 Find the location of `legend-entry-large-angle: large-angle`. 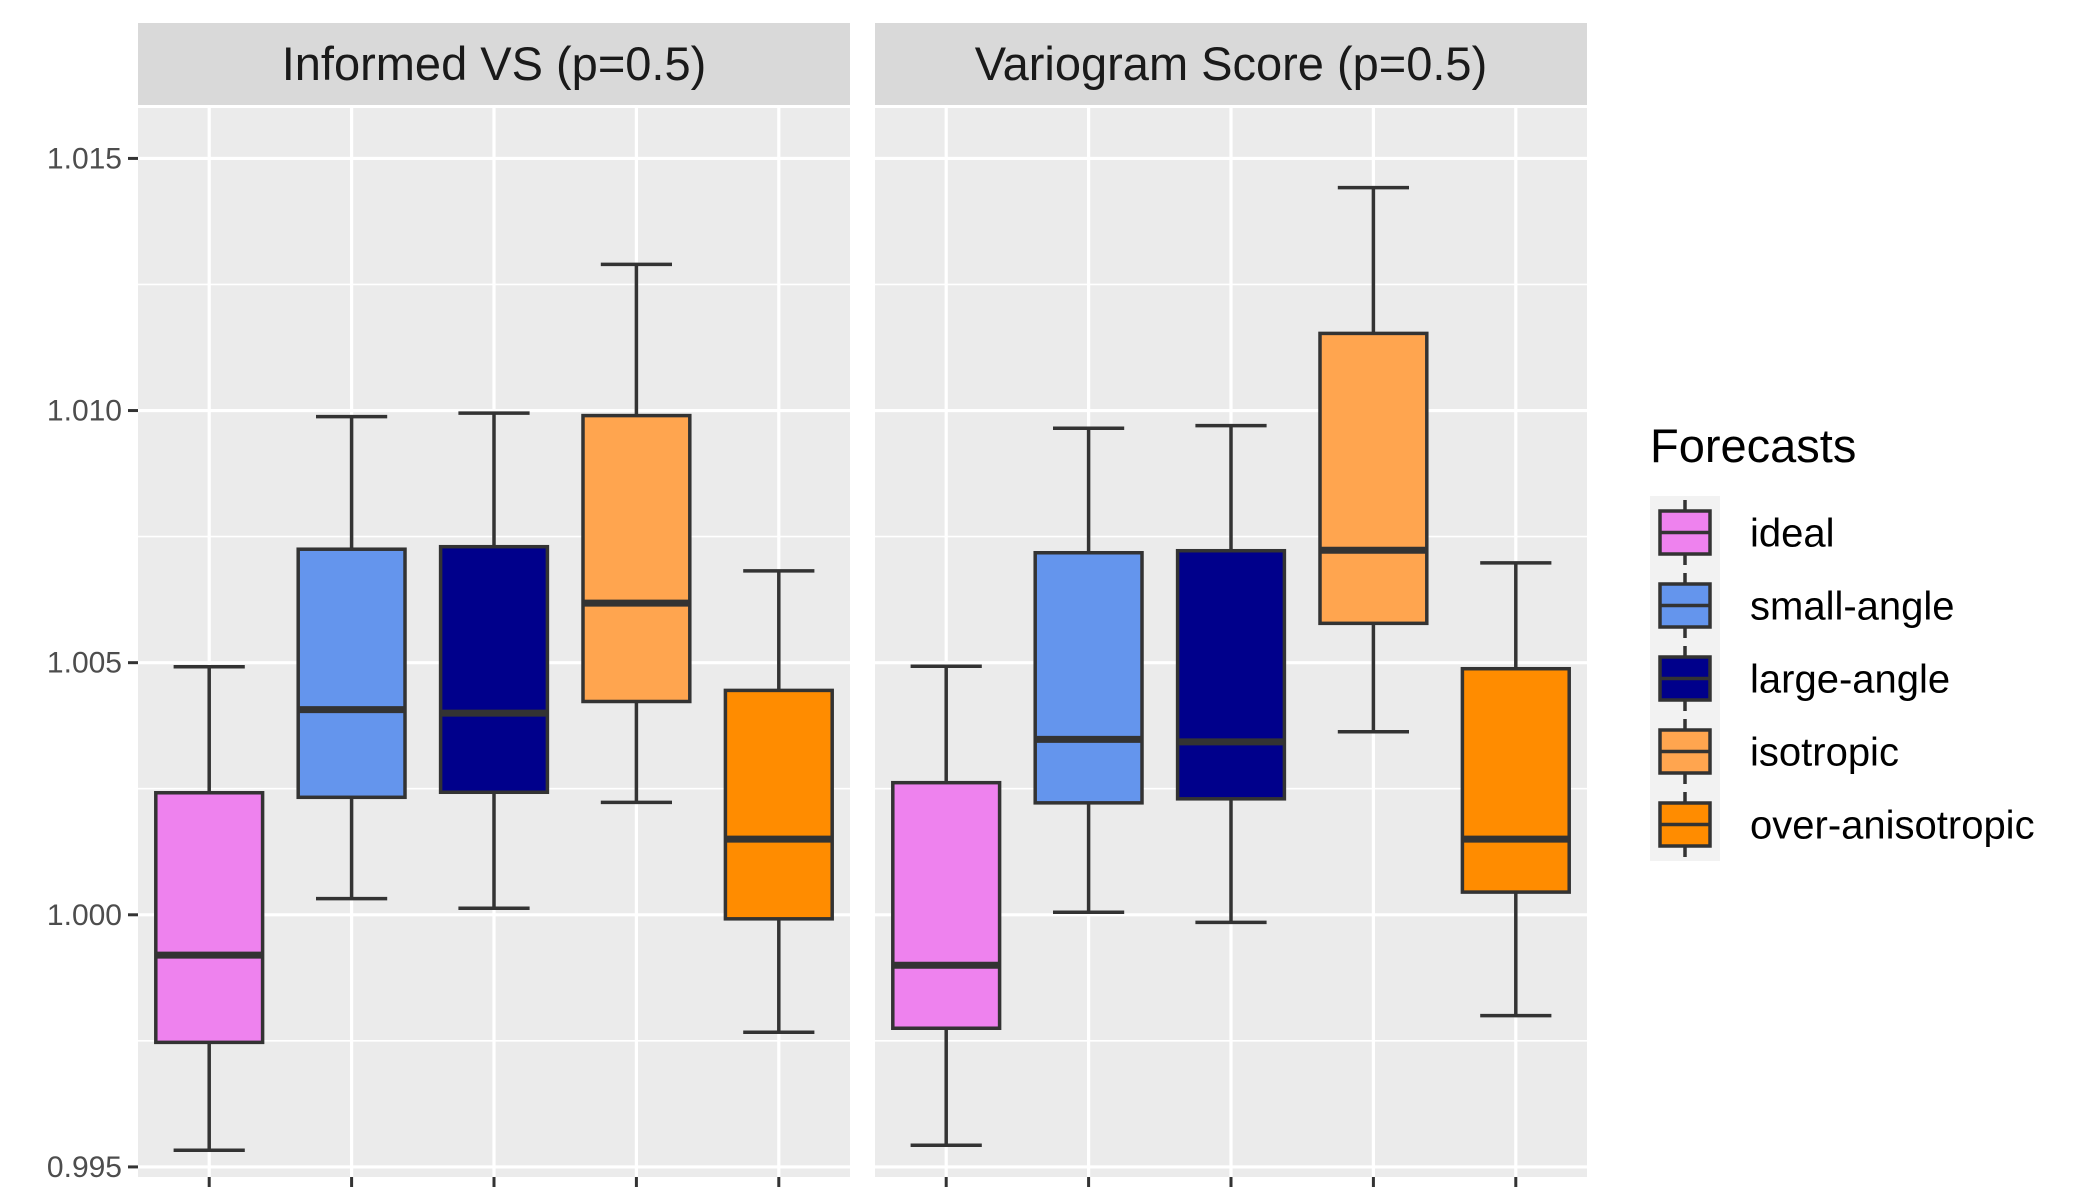

legend-entry-large-angle: large-angle is located at coordinates (1800, 678).